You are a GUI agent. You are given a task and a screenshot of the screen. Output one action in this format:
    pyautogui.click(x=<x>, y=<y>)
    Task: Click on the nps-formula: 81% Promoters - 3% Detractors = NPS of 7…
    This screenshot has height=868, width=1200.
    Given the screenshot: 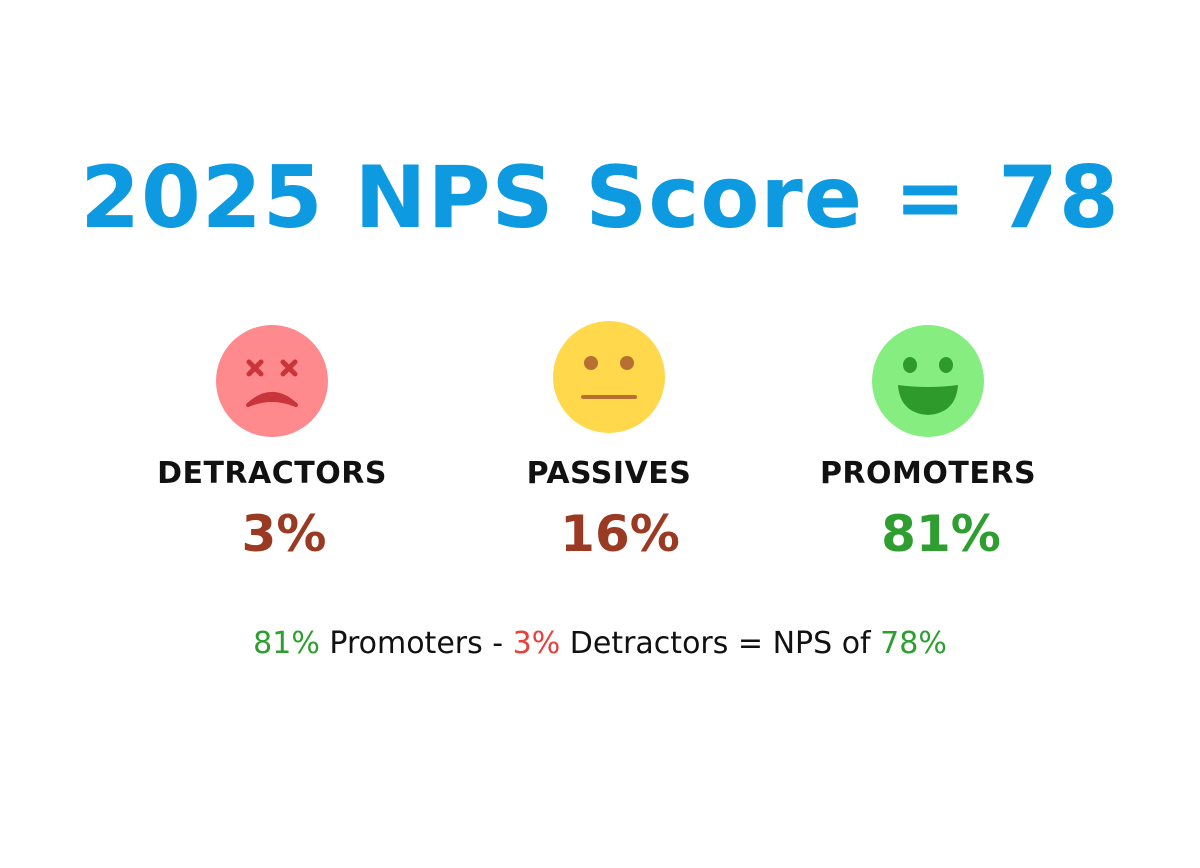 What is the action you would take?
    pyautogui.click(x=600, y=644)
    